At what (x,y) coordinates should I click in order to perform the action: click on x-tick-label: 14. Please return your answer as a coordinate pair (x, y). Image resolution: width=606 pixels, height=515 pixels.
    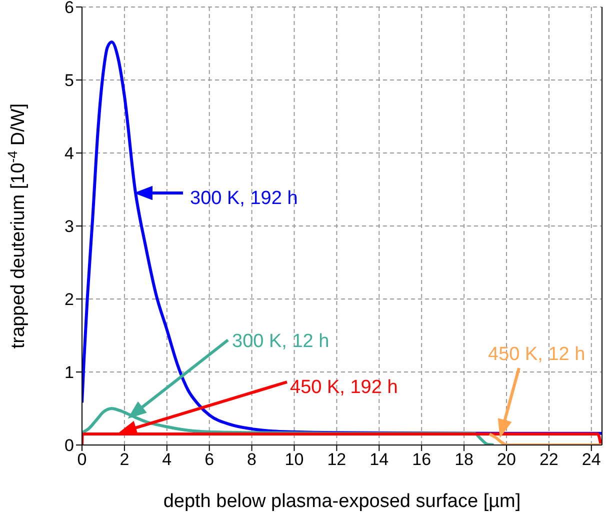
    Looking at the image, I should click on (379, 460).